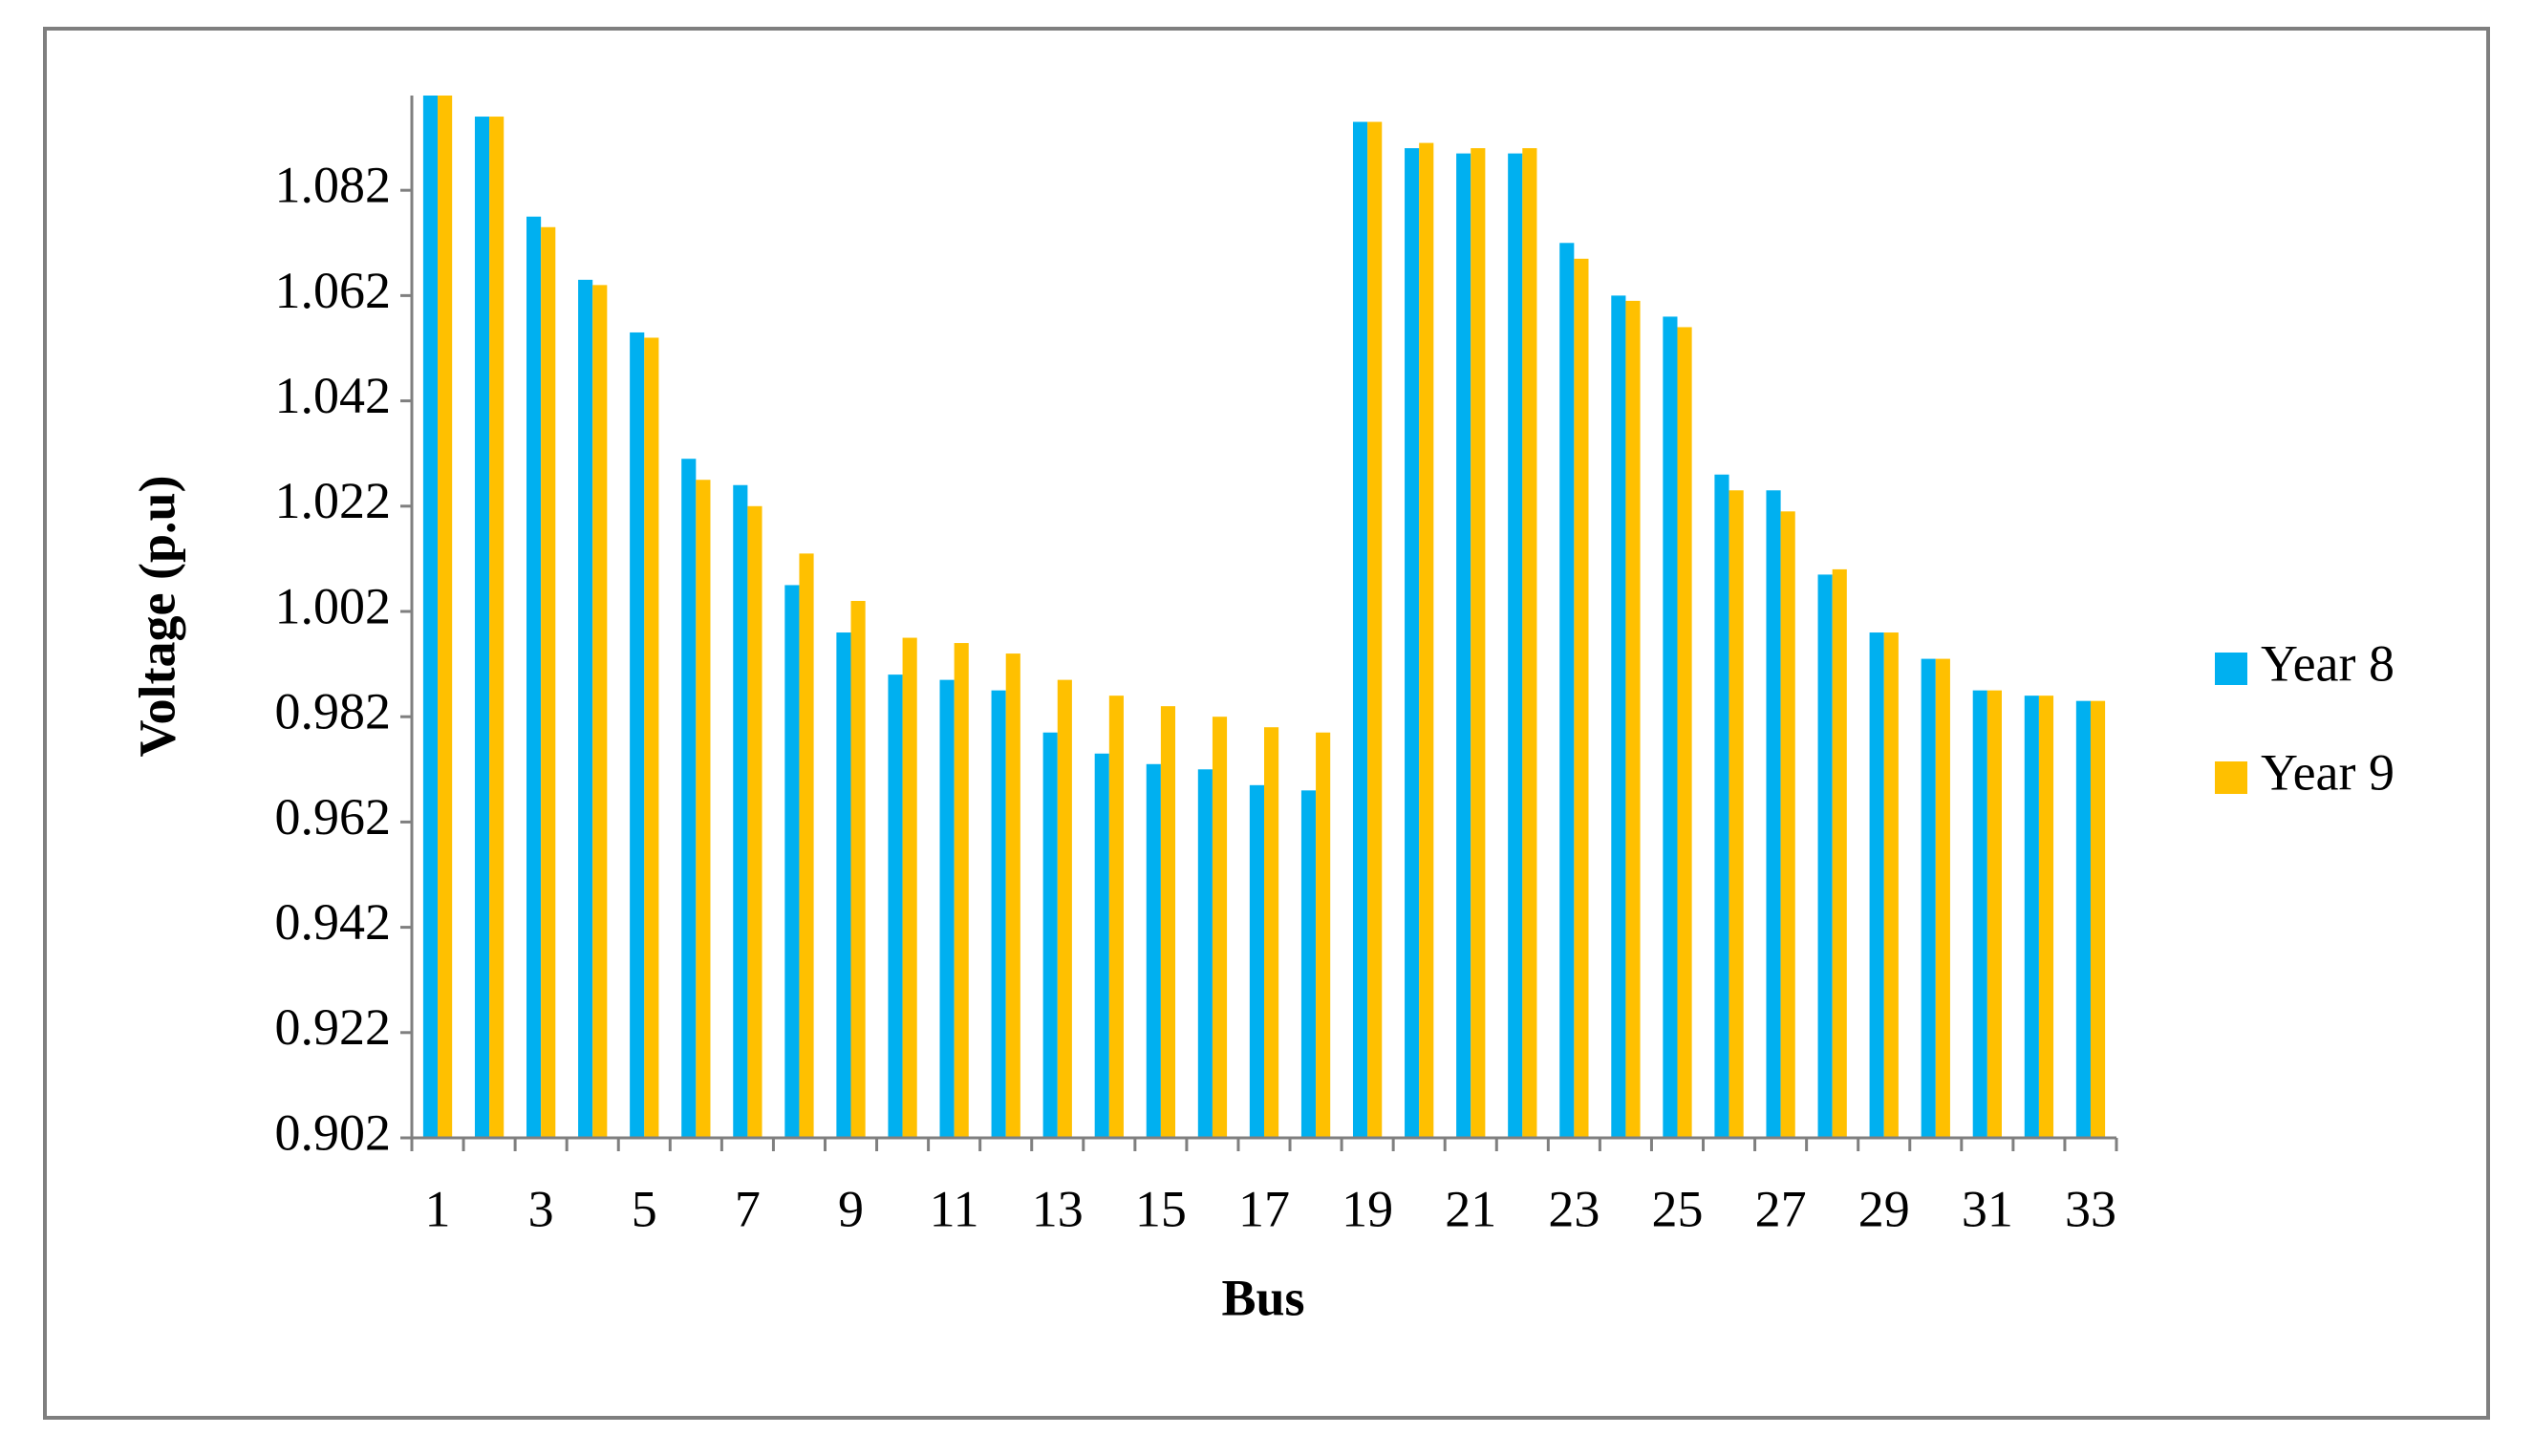 The height and width of the screenshot is (1456, 2534). Describe the element at coordinates (541, 1209) in the screenshot. I see `x-tick-label: 3` at that location.